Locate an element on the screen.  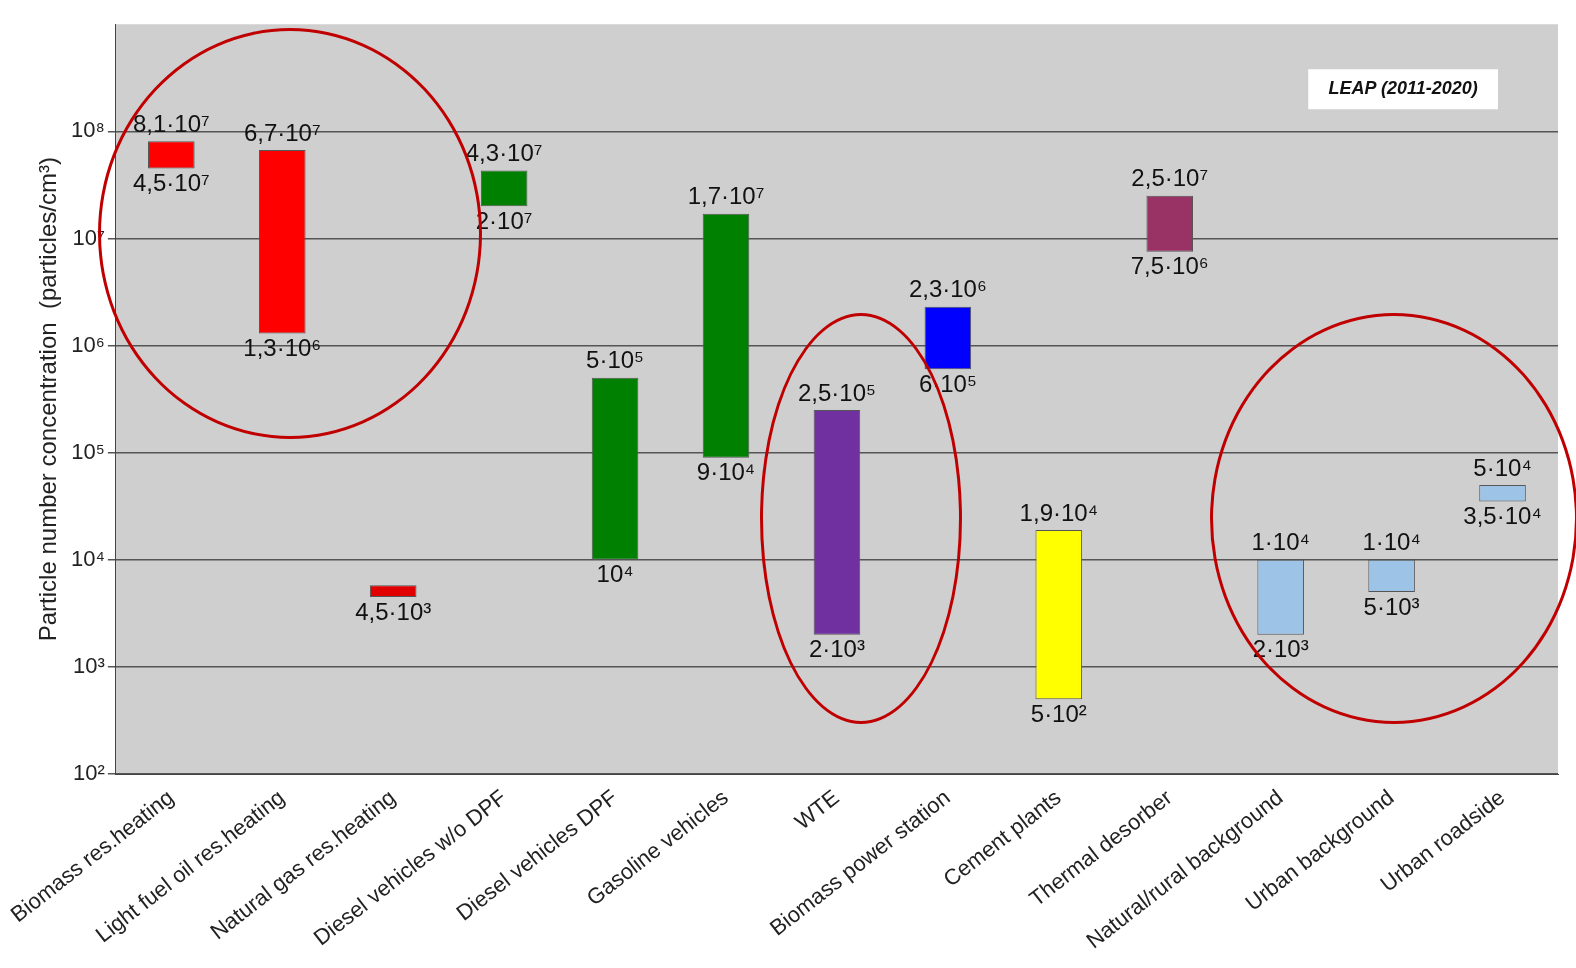
y-tick-label: 10² is located at coordinates (89, 773).